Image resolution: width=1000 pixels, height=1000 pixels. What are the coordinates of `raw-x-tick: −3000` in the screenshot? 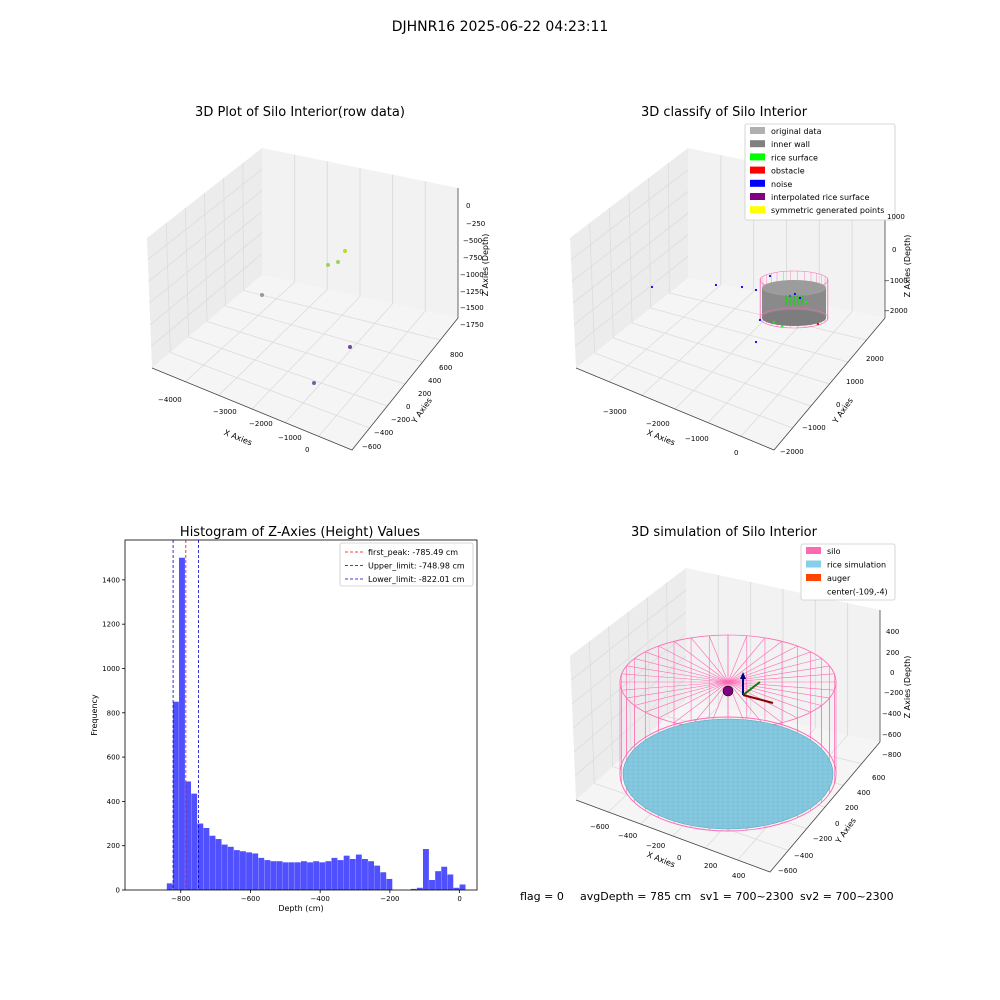 It's located at (225, 412).